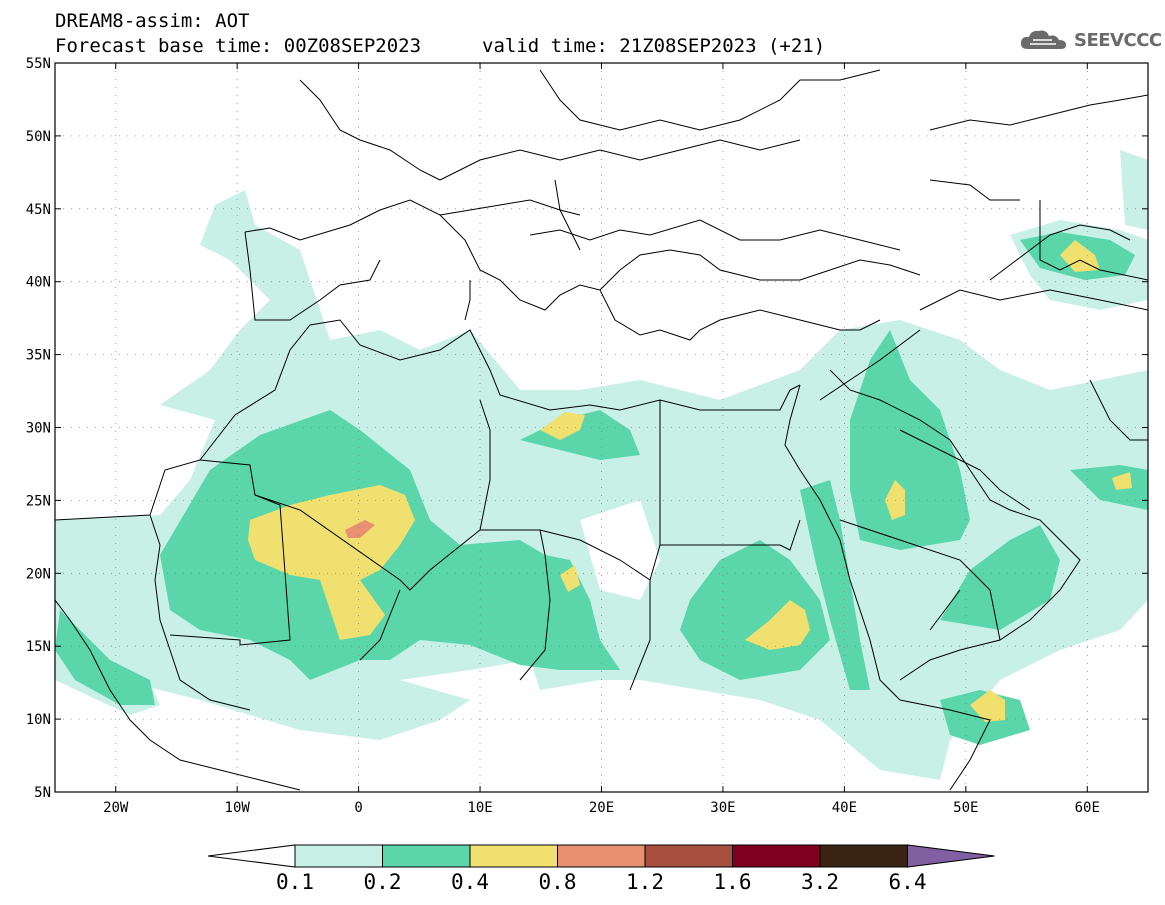  Describe the element at coordinates (238, 46) in the screenshot. I see `forecast-base-time: Forecast base time: 00Z08SEP2023` at that location.